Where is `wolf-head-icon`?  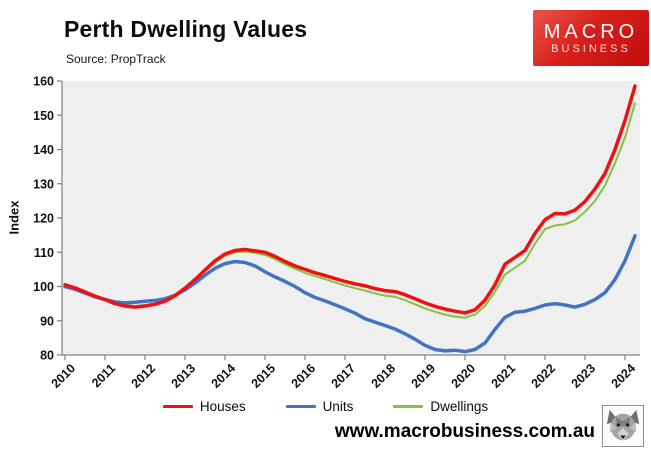
wolf-head-icon is located at coordinates (623, 425).